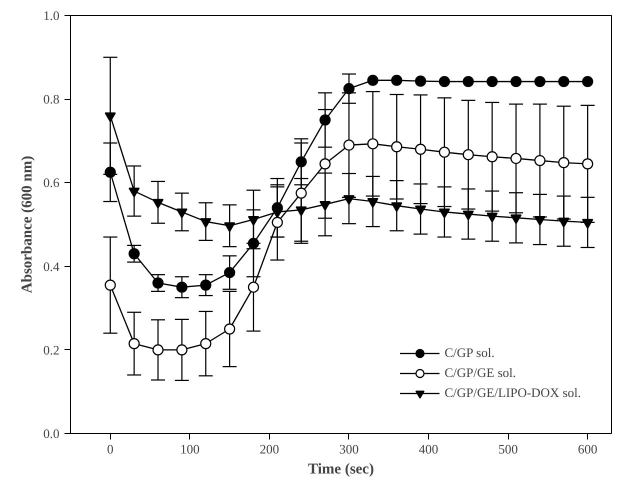 Image resolution: width=621 pixels, height=488 pixels. I want to click on x-tick-label: 200, so click(270, 449).